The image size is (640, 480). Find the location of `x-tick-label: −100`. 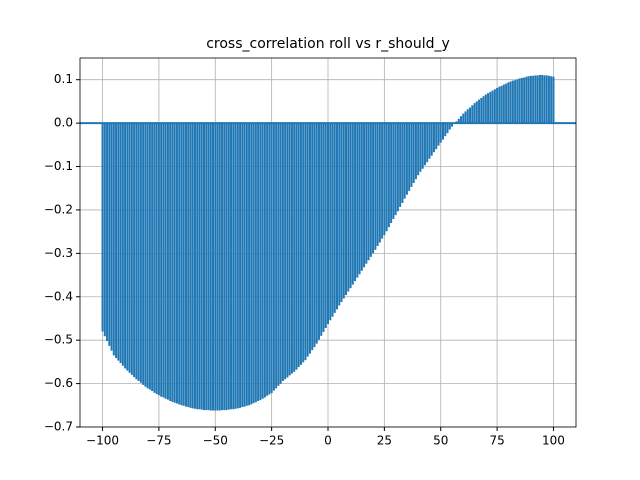

x-tick-label: −100 is located at coordinates (102, 441).